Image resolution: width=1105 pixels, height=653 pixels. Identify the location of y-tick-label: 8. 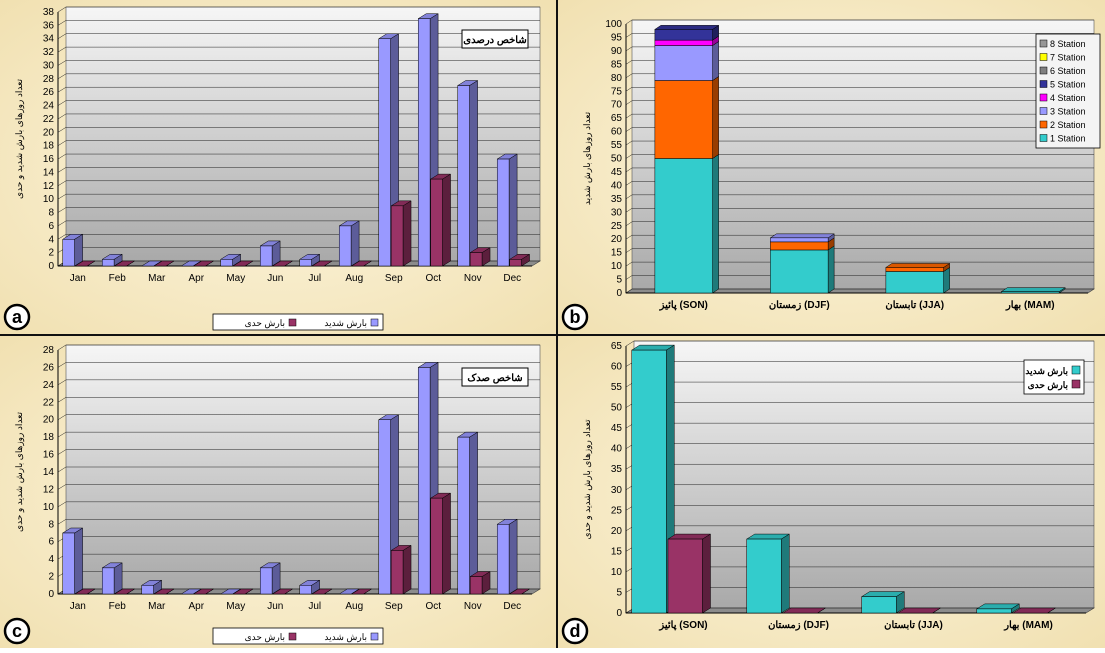
(51, 524).